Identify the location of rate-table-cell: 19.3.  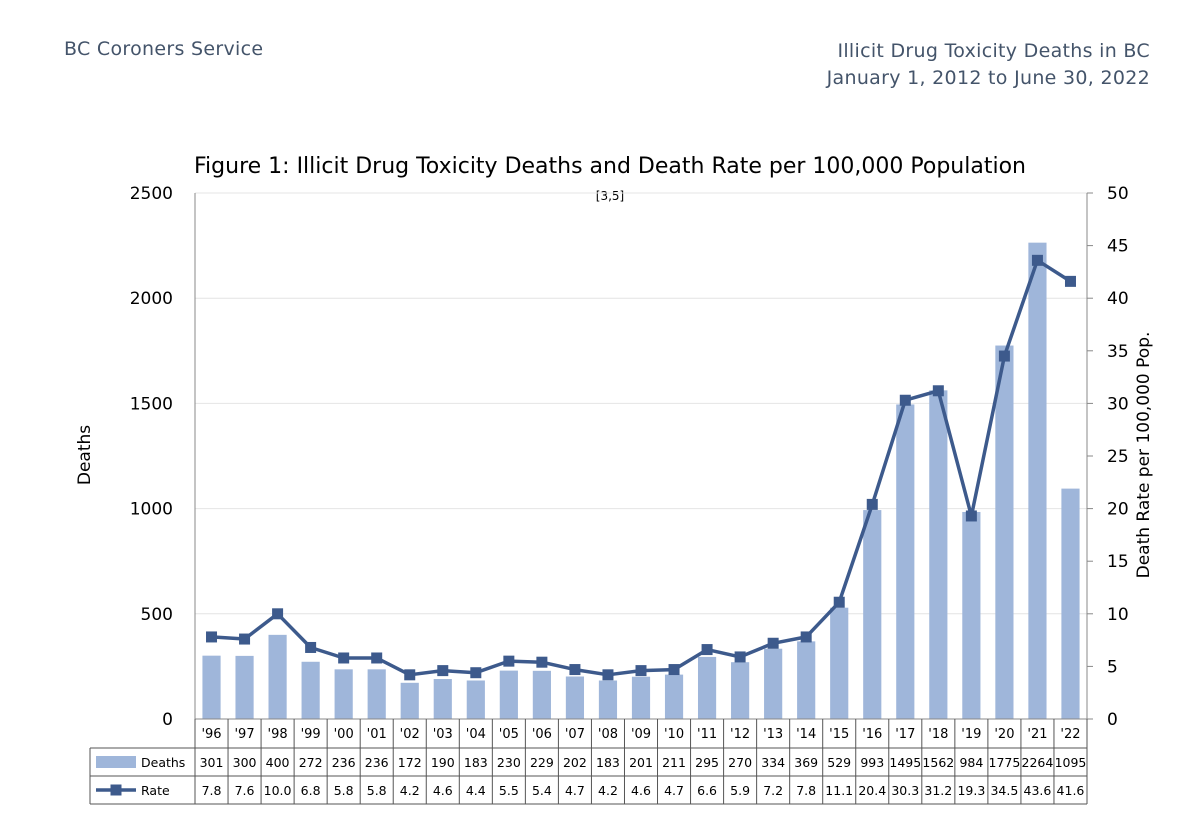
(971, 790).